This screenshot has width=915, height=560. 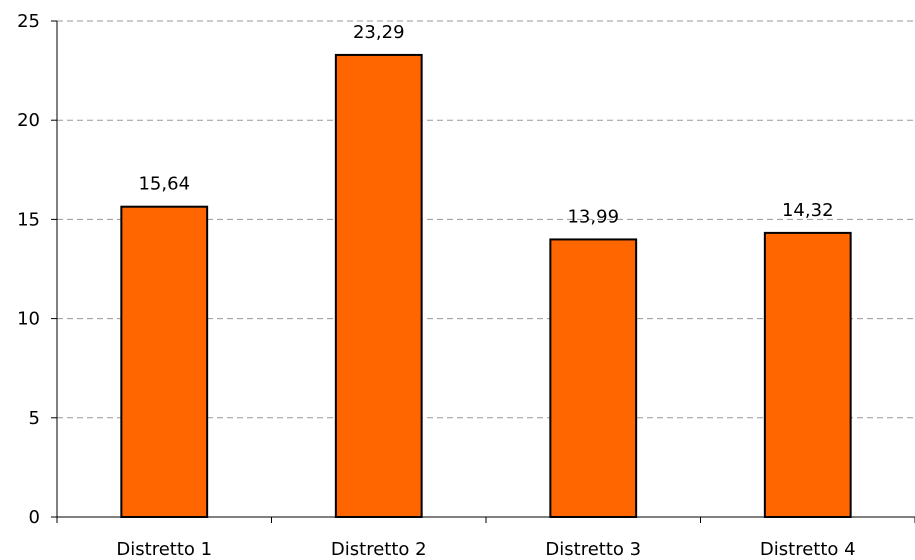 I want to click on data-label: 15,64, so click(x=164, y=184).